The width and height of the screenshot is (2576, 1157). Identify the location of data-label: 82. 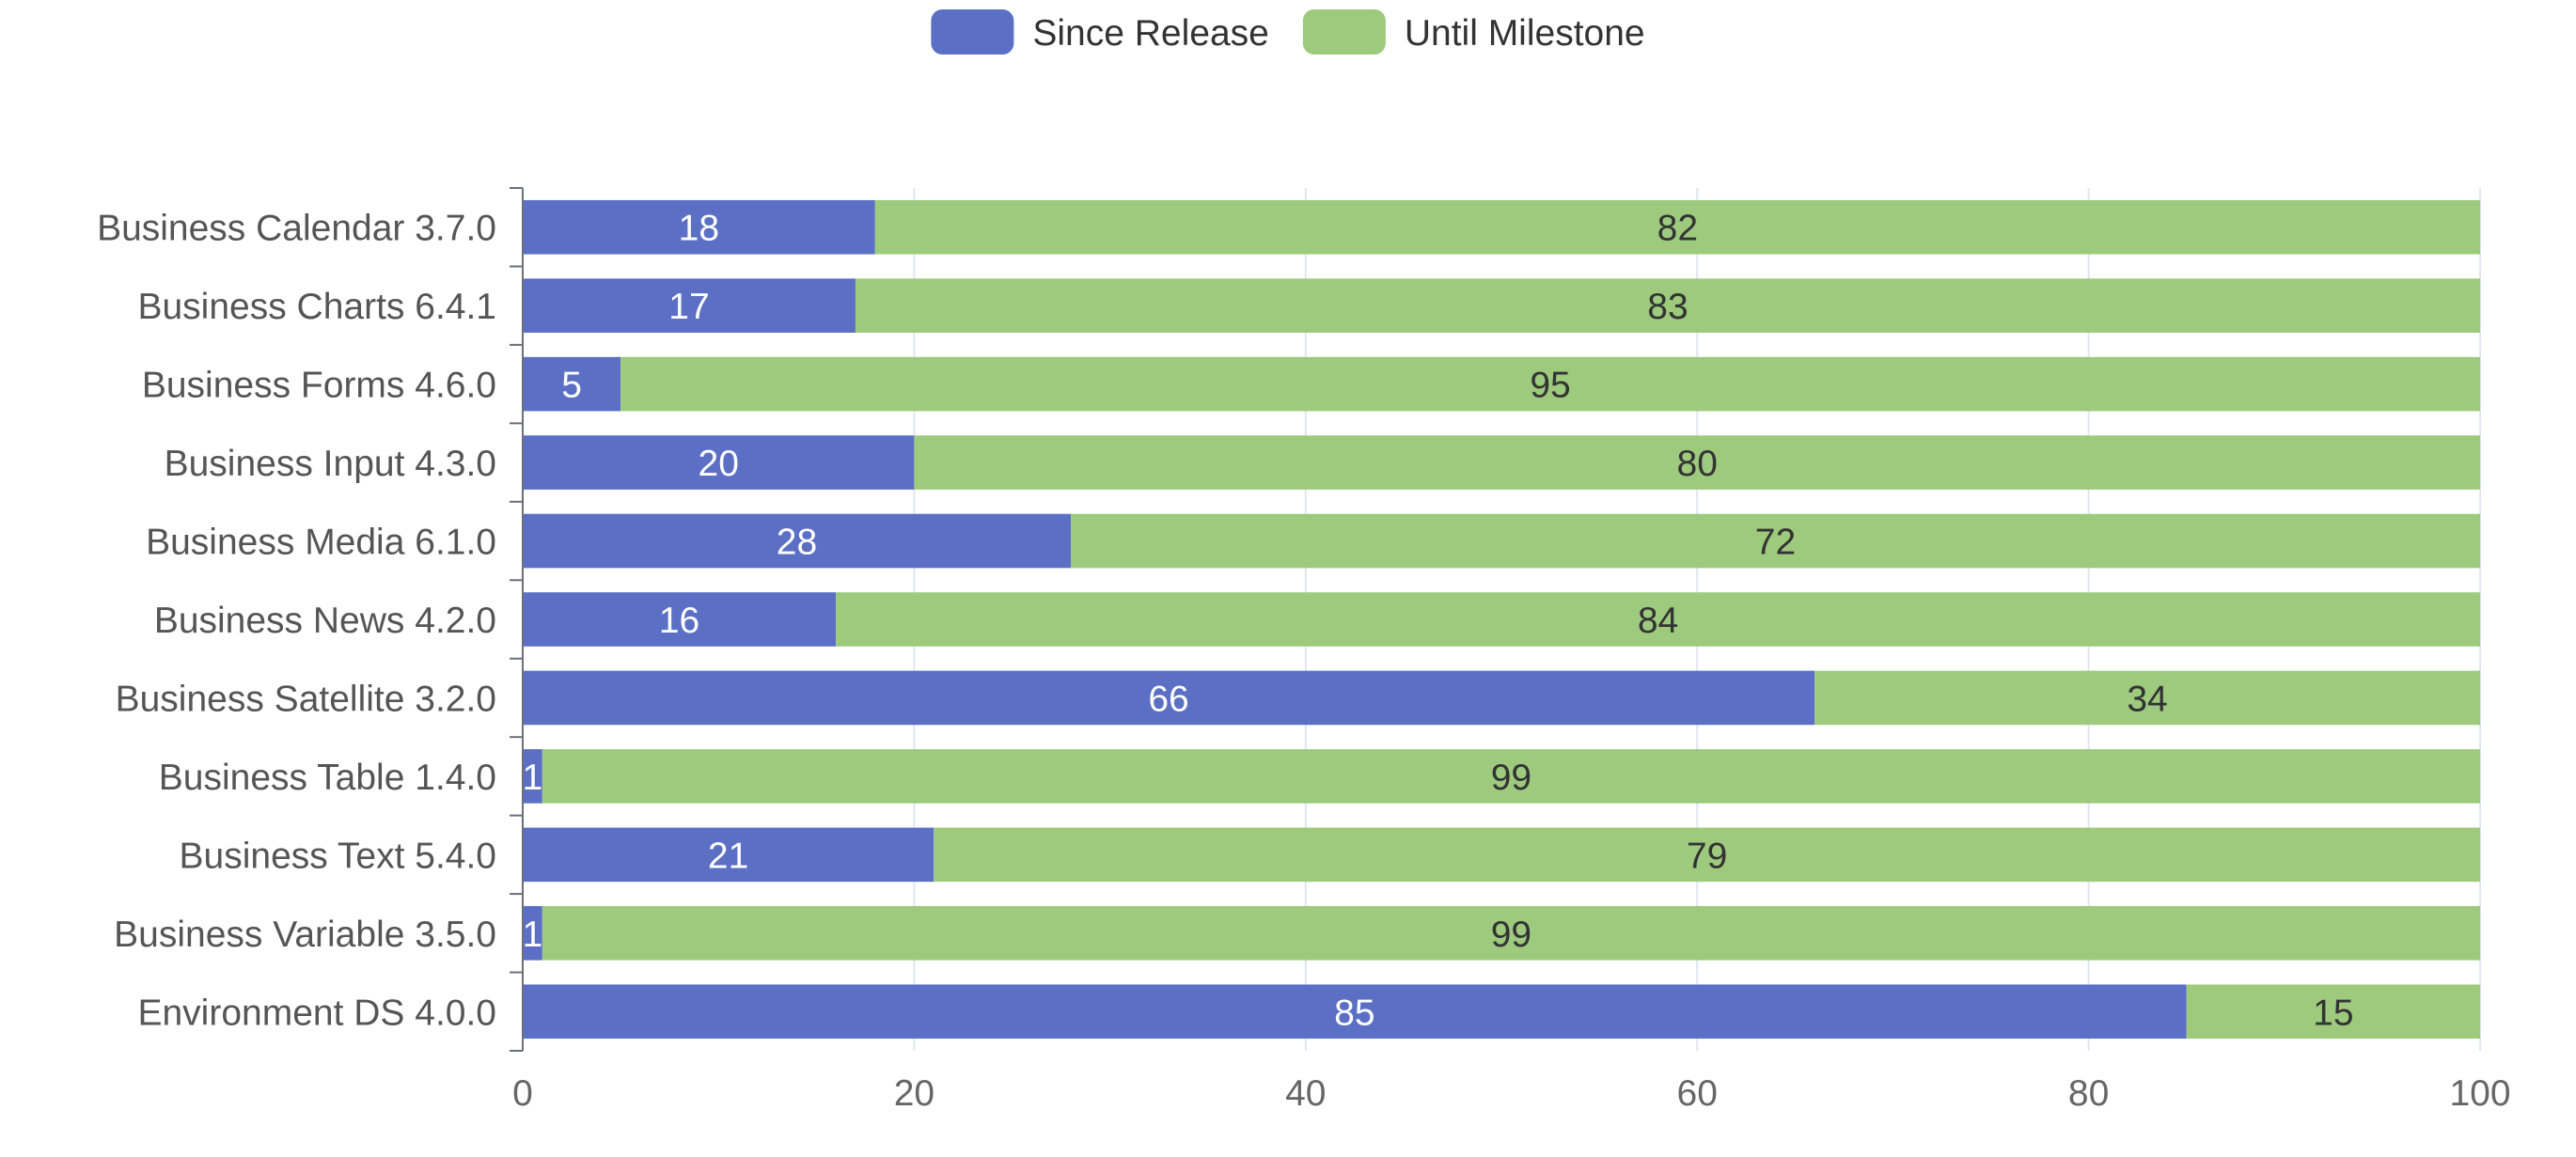
(1678, 229).